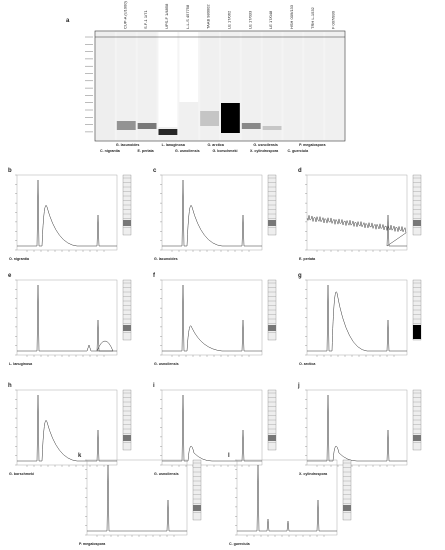 Image resolution: width=445 pixels, height=550 pixels. I want to click on lane-label: TAAB 980002, so click(208, 16).